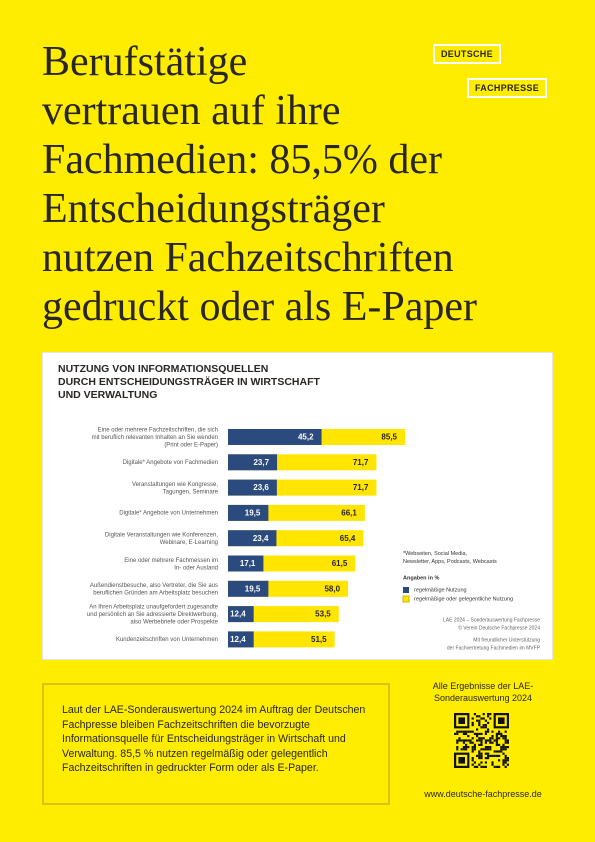 Image resolution: width=595 pixels, height=842 pixels. What do you see at coordinates (191, 111) in the screenshot?
I see `title-line: vertrauen auf ihre` at bounding box center [191, 111].